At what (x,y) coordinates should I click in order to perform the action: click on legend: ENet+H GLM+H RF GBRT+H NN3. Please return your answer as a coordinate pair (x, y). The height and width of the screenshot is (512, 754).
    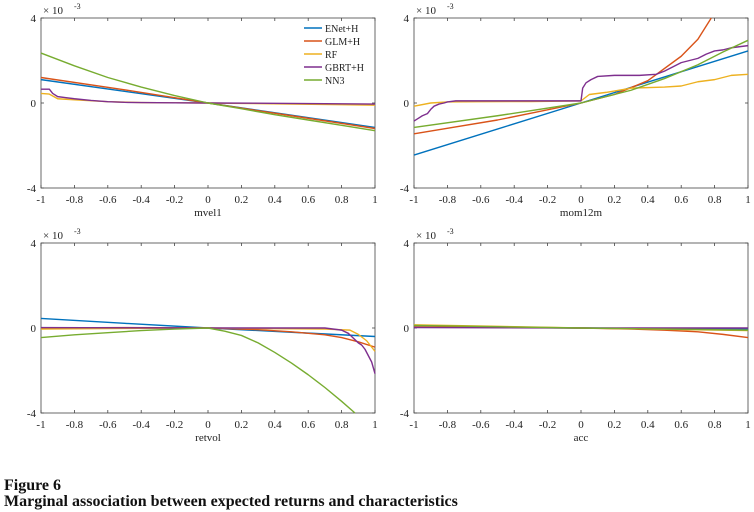
    Looking at the image, I should click on (334, 57).